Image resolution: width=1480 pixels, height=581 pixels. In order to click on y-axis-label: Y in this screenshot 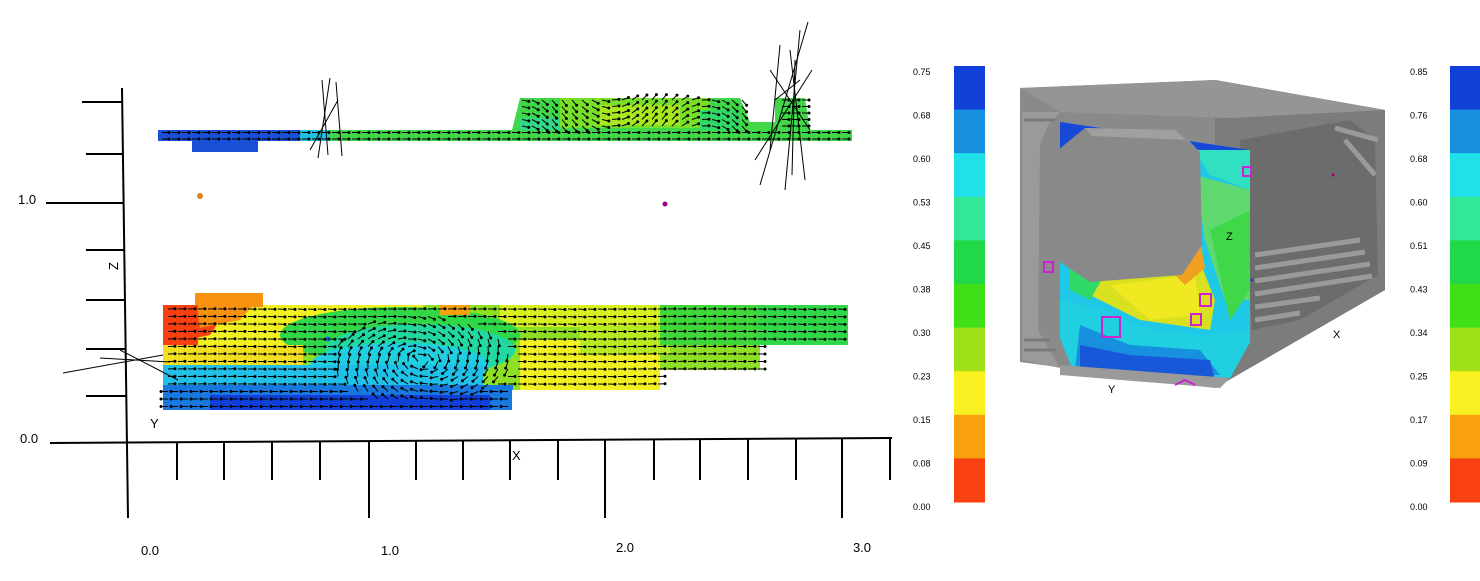, I will do `click(154, 423)`.